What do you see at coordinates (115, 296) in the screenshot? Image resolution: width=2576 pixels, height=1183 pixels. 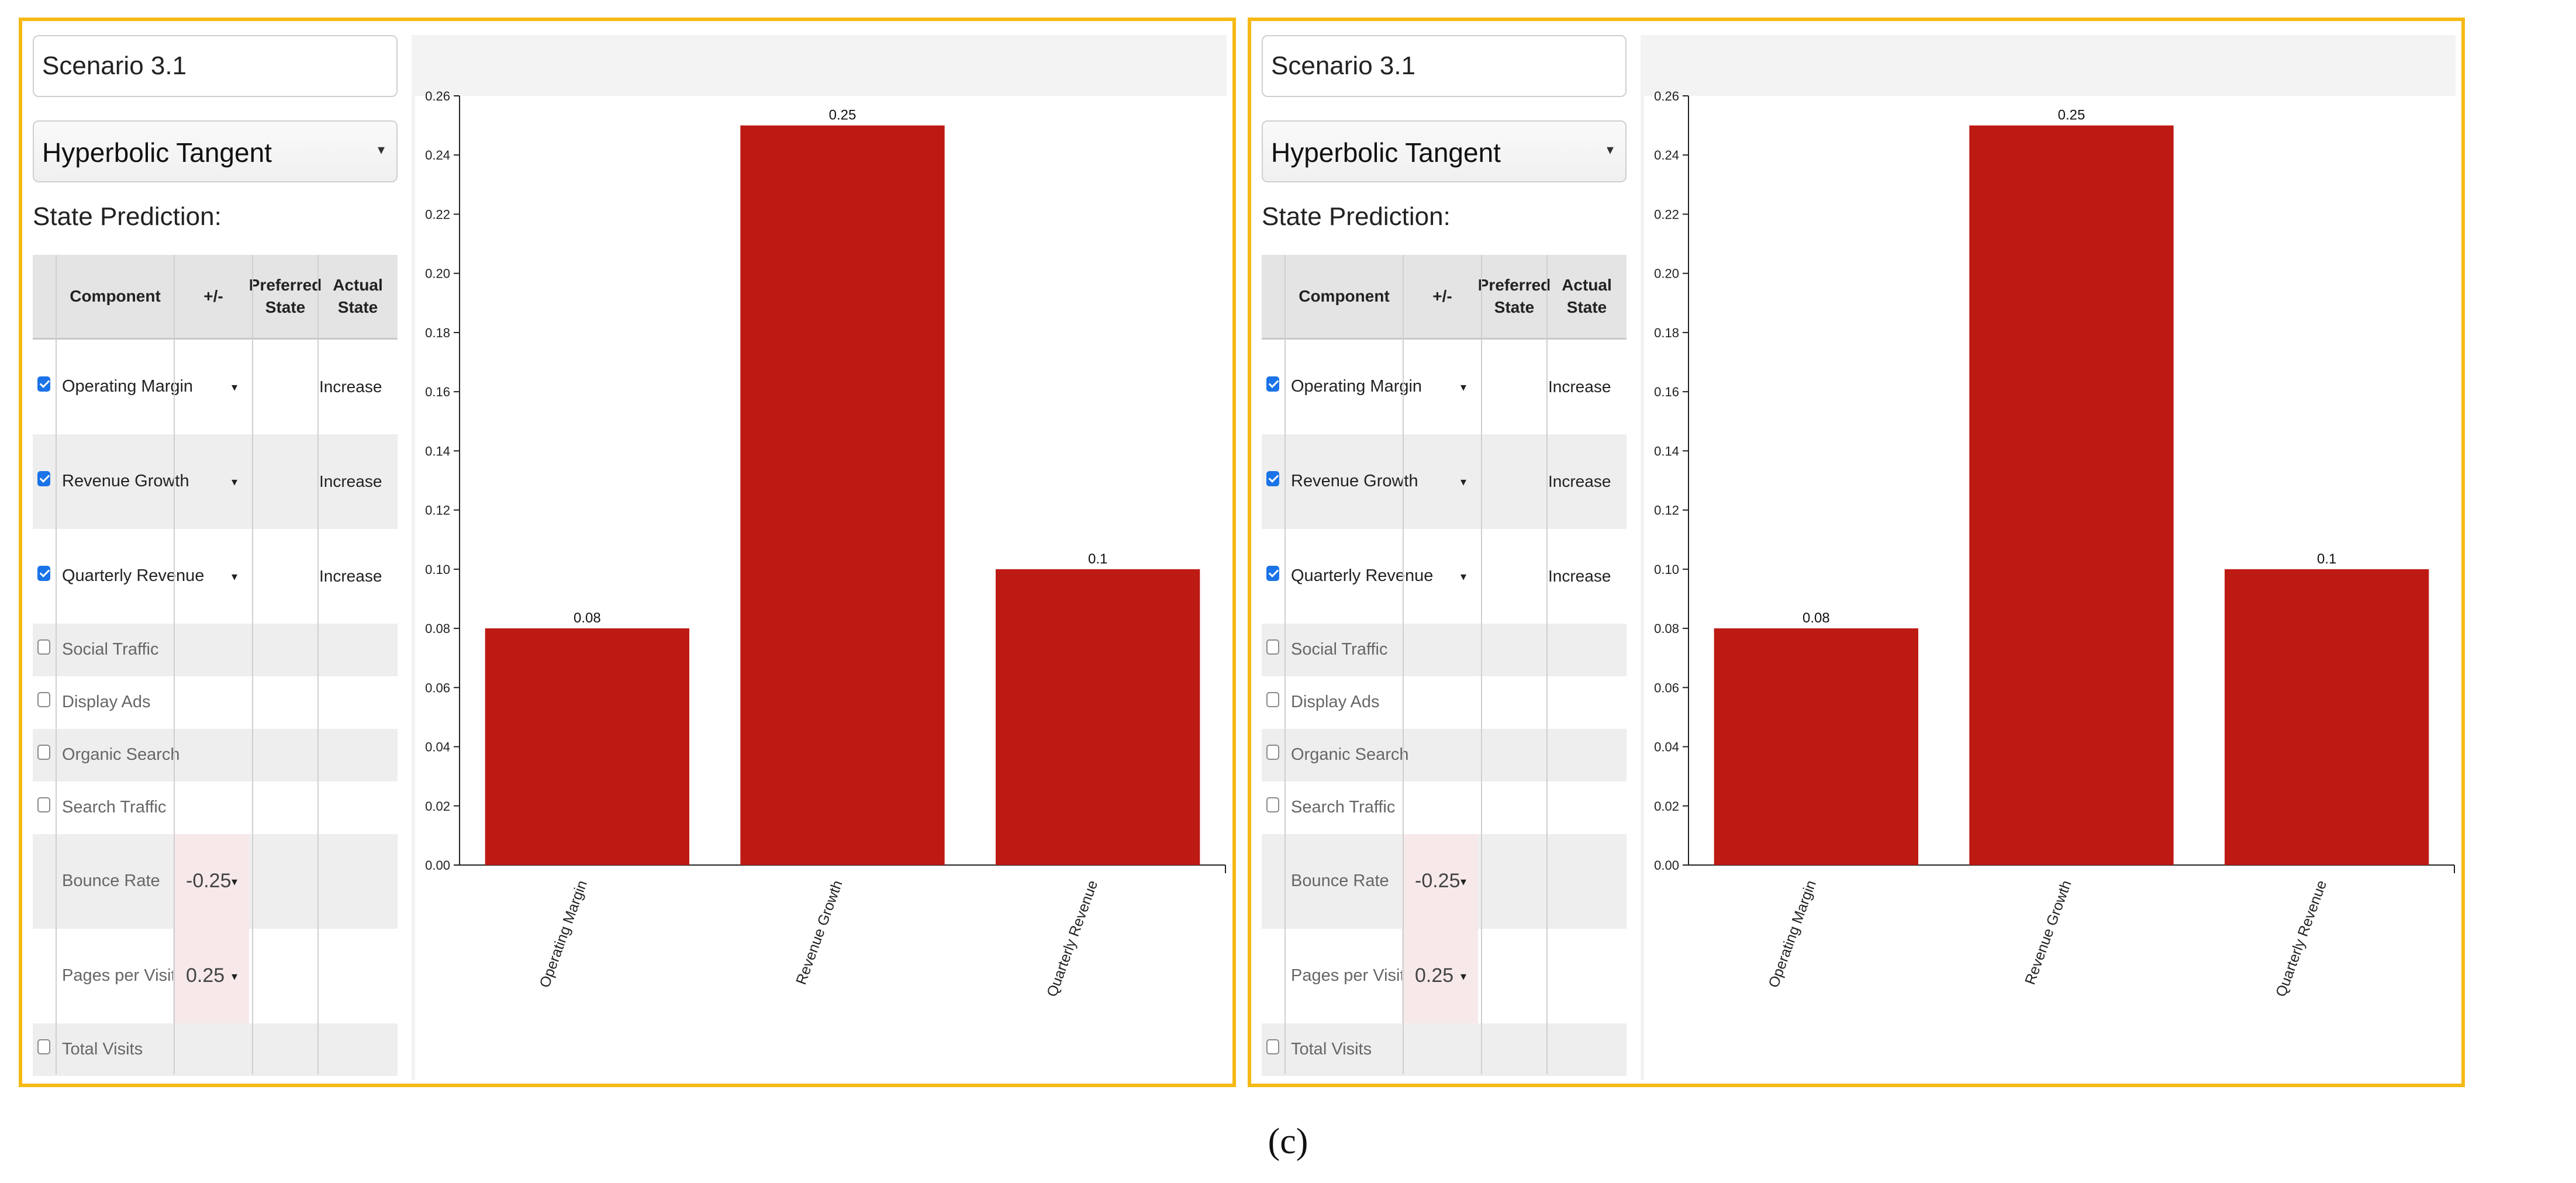 I see `header-component: Component` at bounding box center [115, 296].